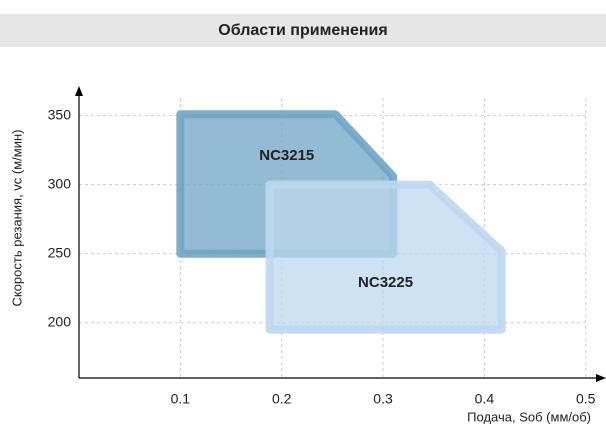 This screenshot has width=606, height=434. I want to click on chart-title: Области применения, so click(302, 30).